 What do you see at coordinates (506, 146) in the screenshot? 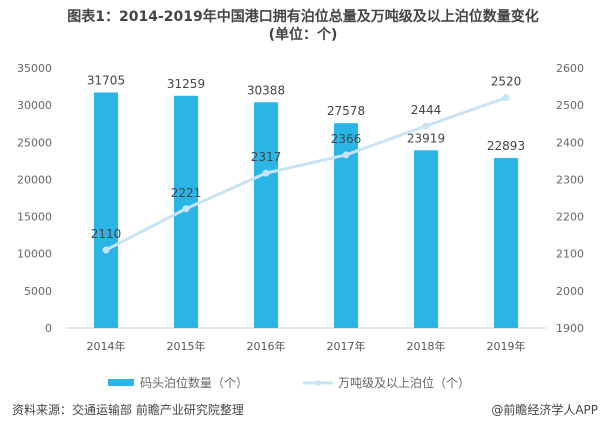
I see `bar-label: 22893` at bounding box center [506, 146].